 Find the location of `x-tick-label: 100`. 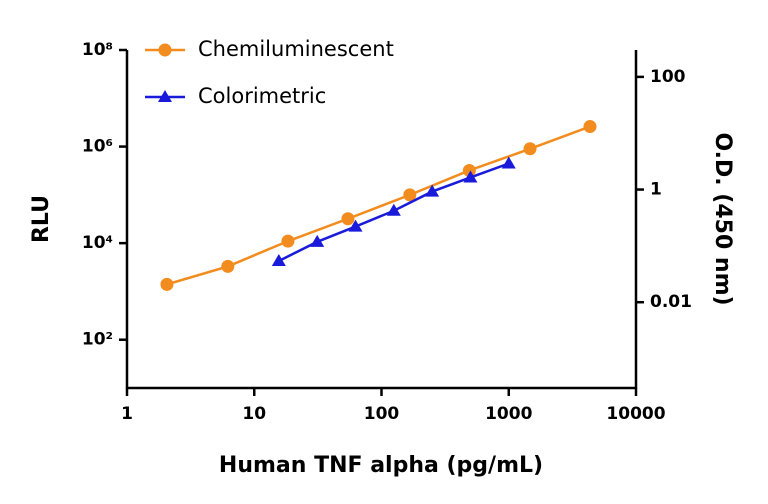

x-tick-label: 100 is located at coordinates (382, 414).